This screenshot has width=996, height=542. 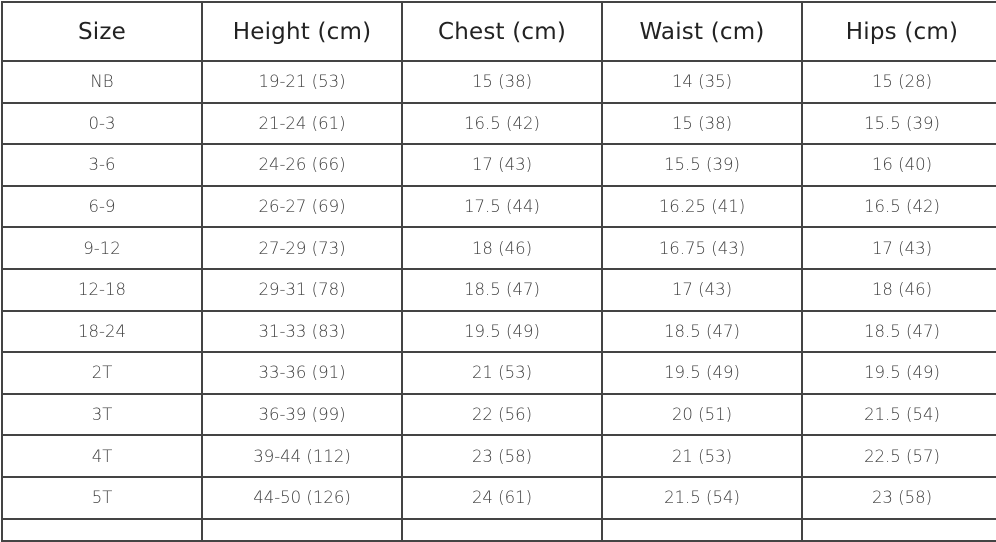 I want to click on cell-size: 12-18, so click(x=102, y=289).